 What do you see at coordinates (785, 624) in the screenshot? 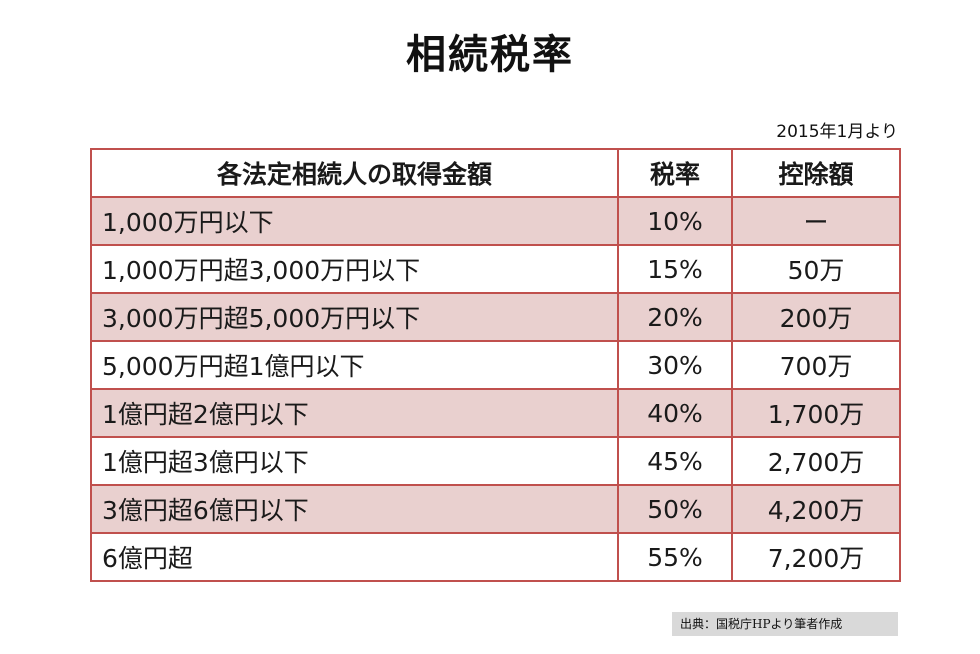
I see `source-note: 出典：国税庁HPより筆者作成` at bounding box center [785, 624].